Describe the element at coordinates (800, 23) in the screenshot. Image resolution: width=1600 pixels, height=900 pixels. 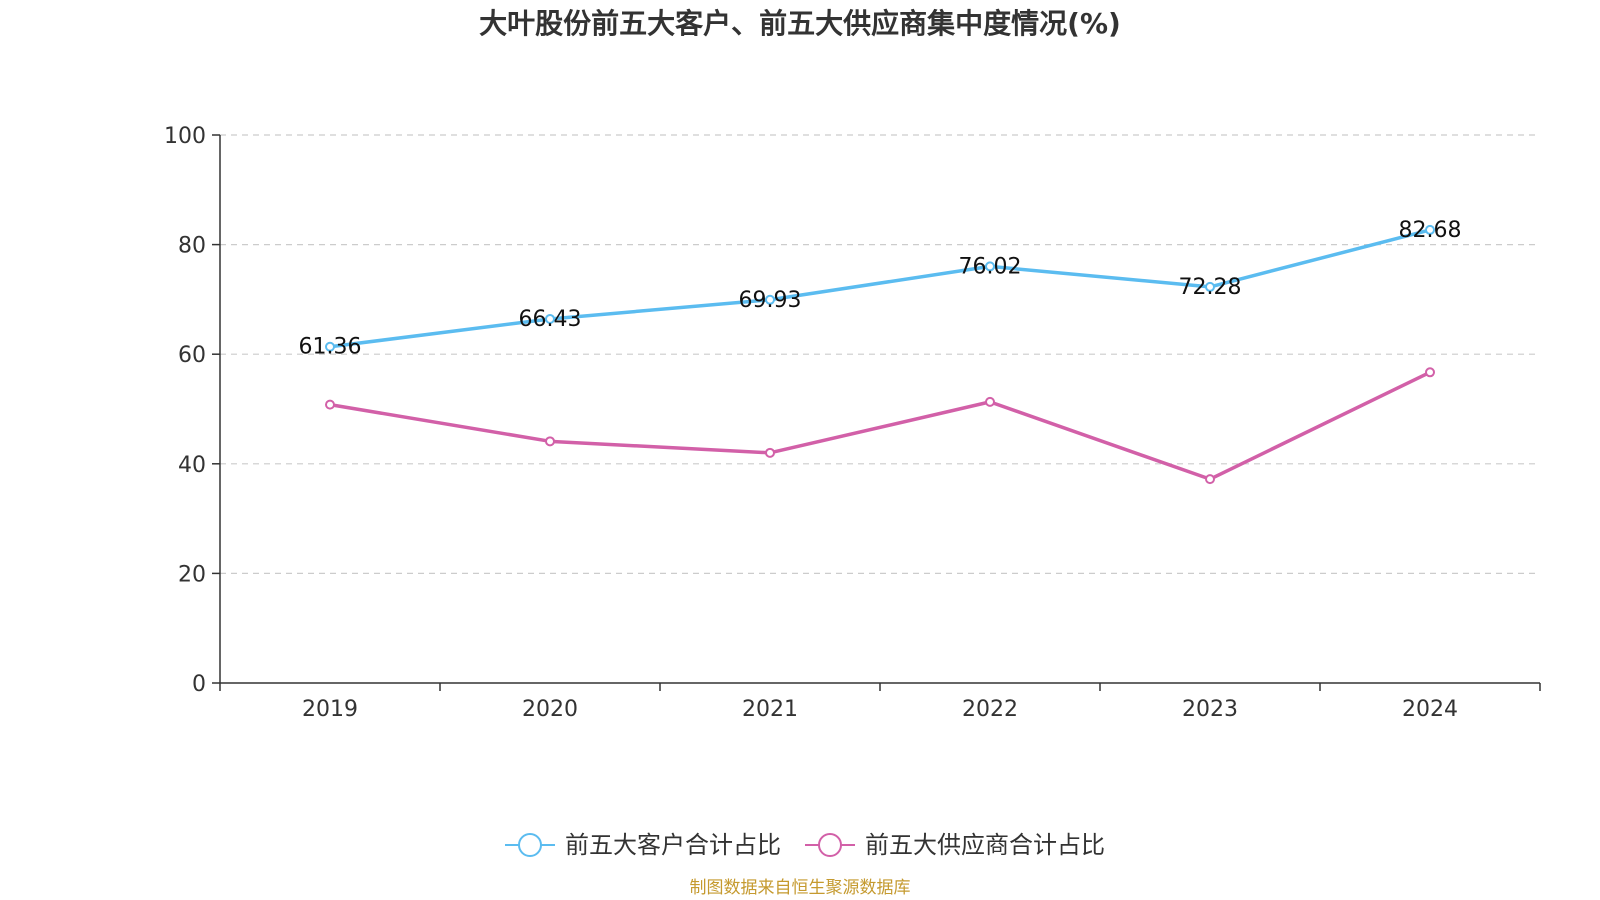
I see `chart-title: 大叶股份前五大客户、前五大供应商集中度情况(%)` at that location.